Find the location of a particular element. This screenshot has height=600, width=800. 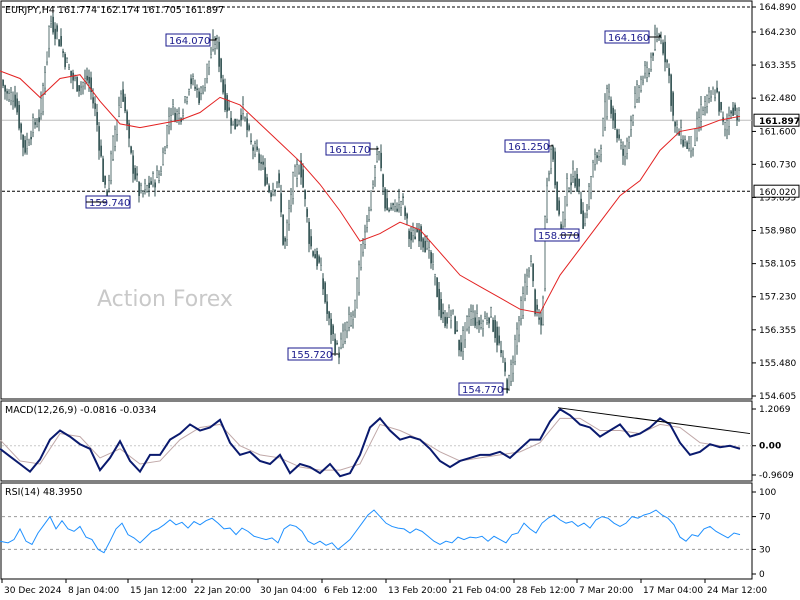

price-axis-tick: 154.605 is located at coordinates (777, 397).